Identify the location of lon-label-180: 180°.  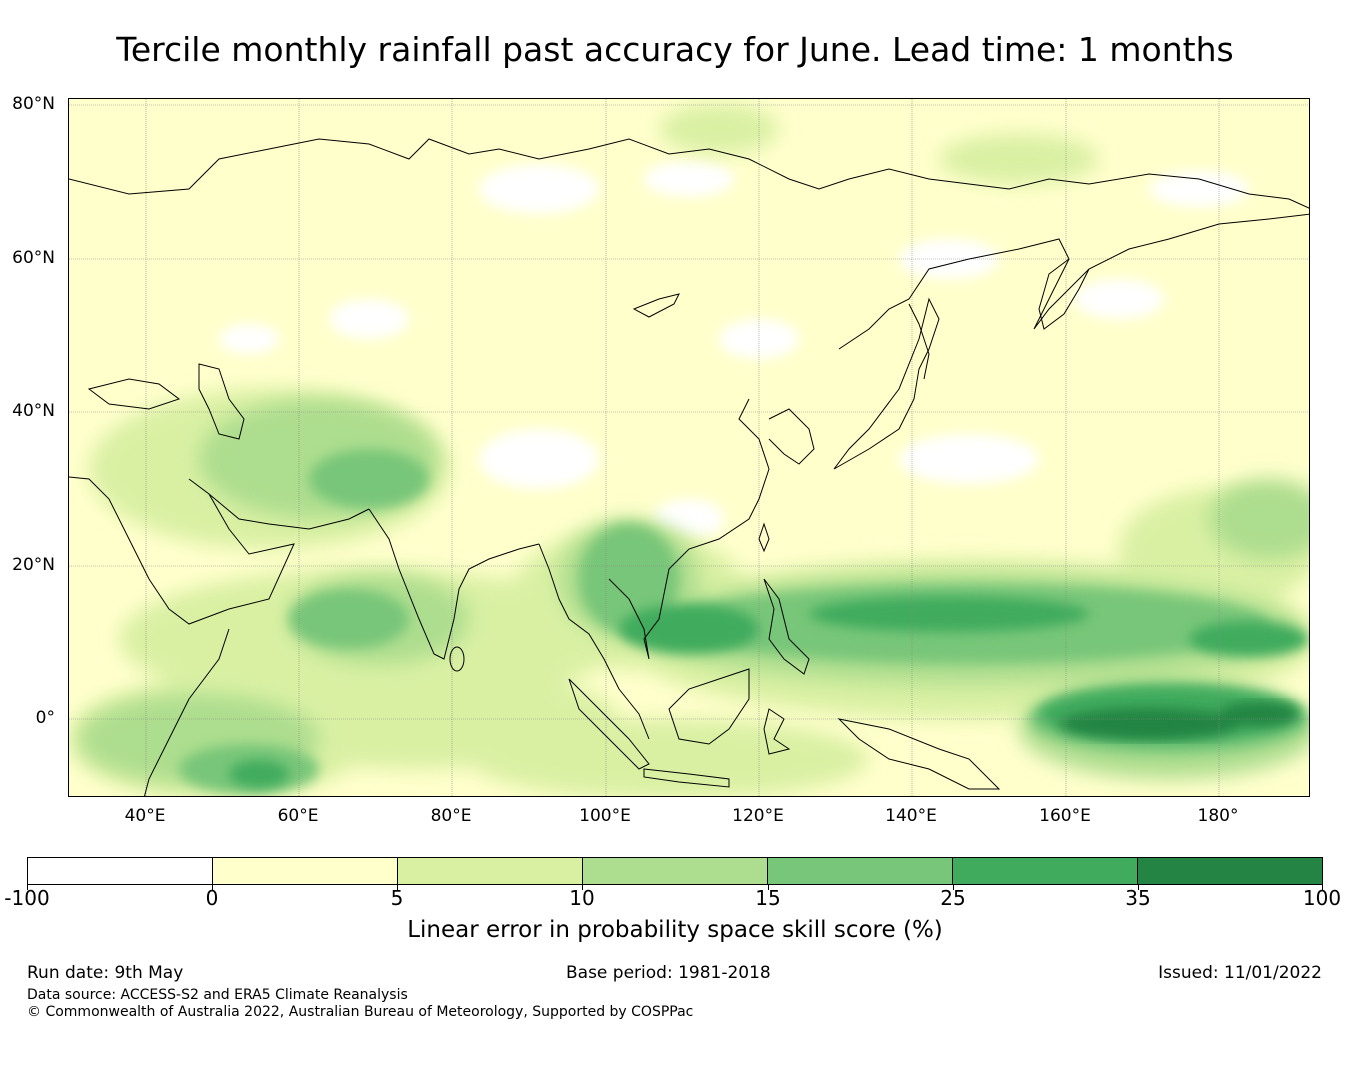
(1218, 816).